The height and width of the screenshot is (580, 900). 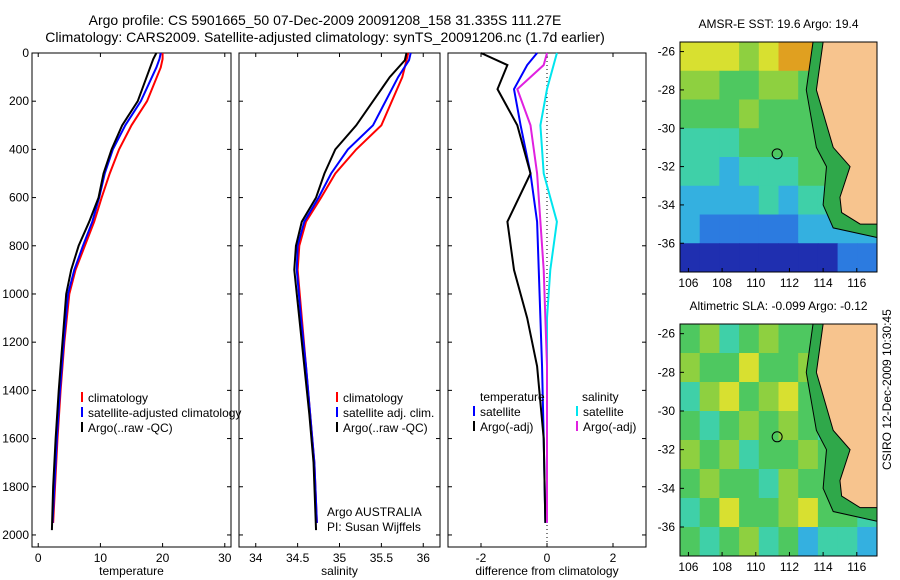 What do you see at coordinates (512, 397) in the screenshot?
I see `legend-diff-temperature-title: temperature` at bounding box center [512, 397].